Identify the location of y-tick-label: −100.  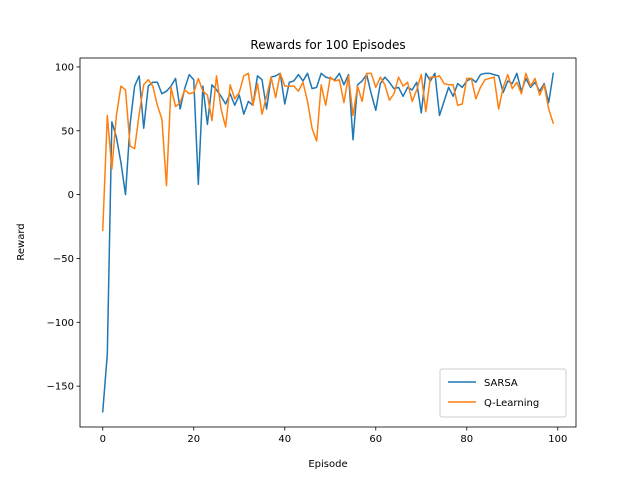
(60, 323).